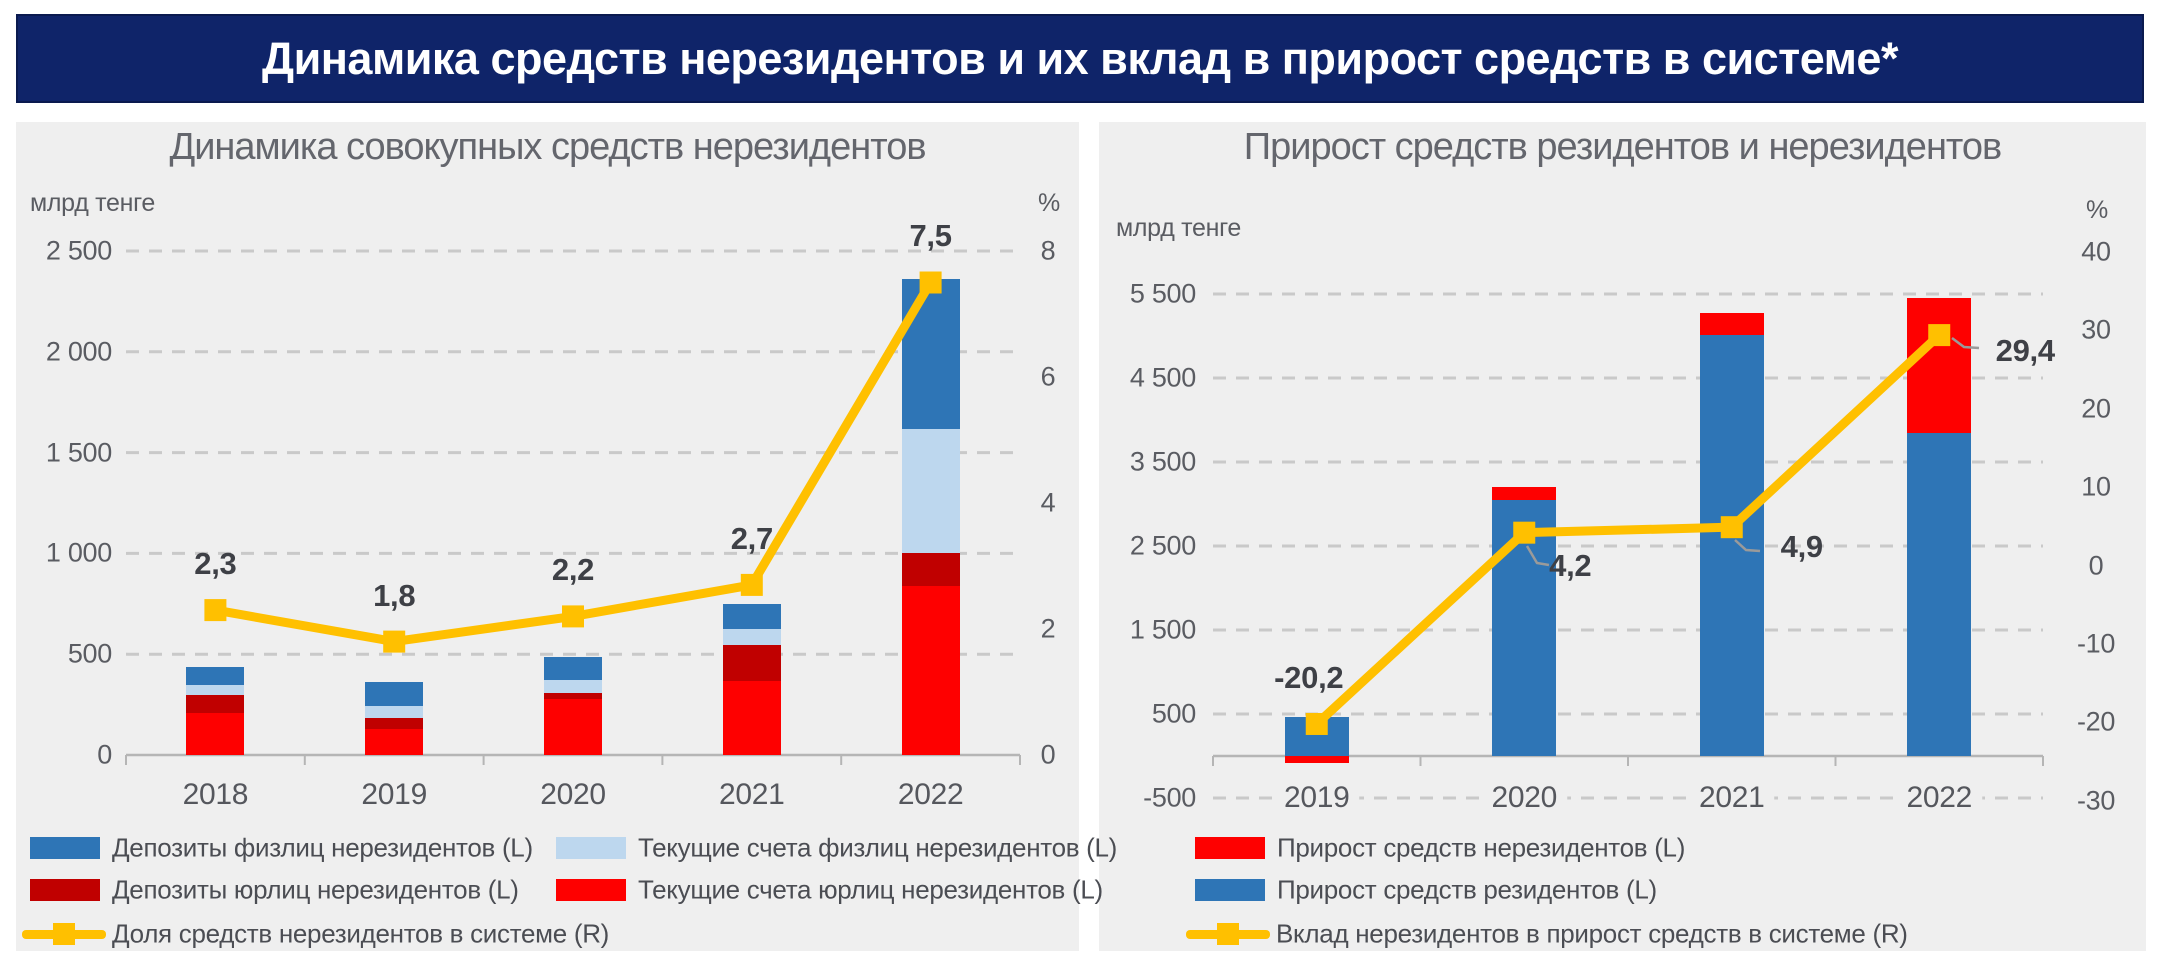 This screenshot has width=2160, height=964. I want to click on bar-2022-deposits-individuals, so click(930, 354).